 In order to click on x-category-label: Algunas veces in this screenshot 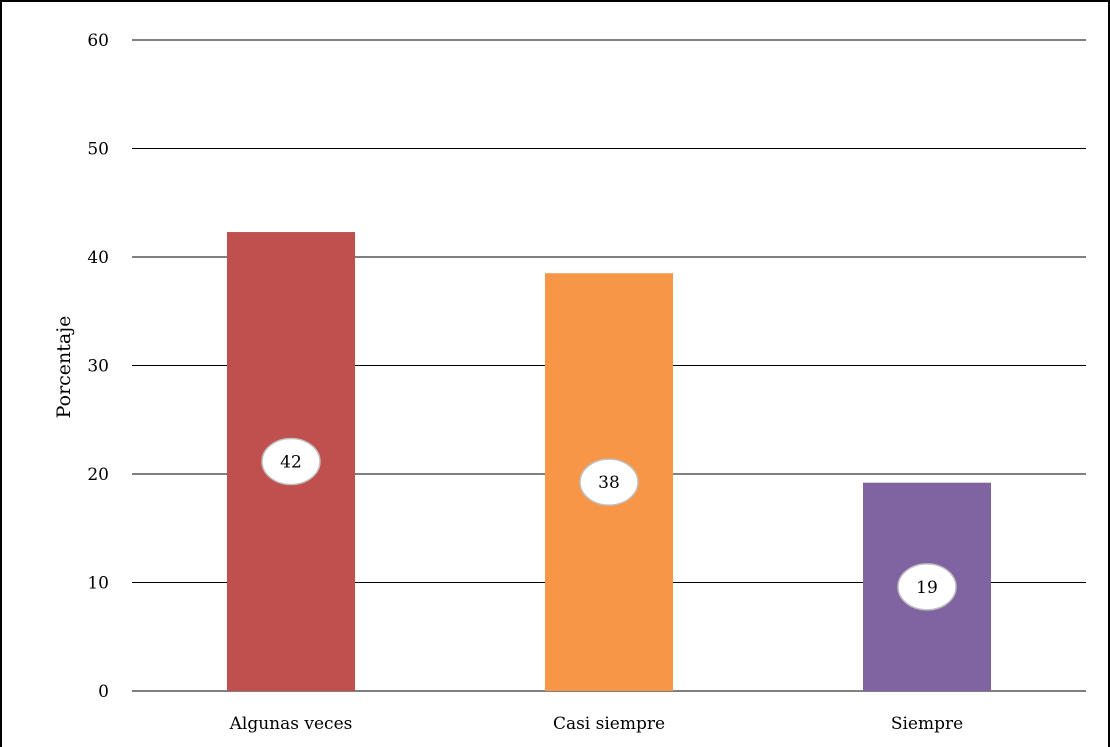, I will do `click(291, 724)`.